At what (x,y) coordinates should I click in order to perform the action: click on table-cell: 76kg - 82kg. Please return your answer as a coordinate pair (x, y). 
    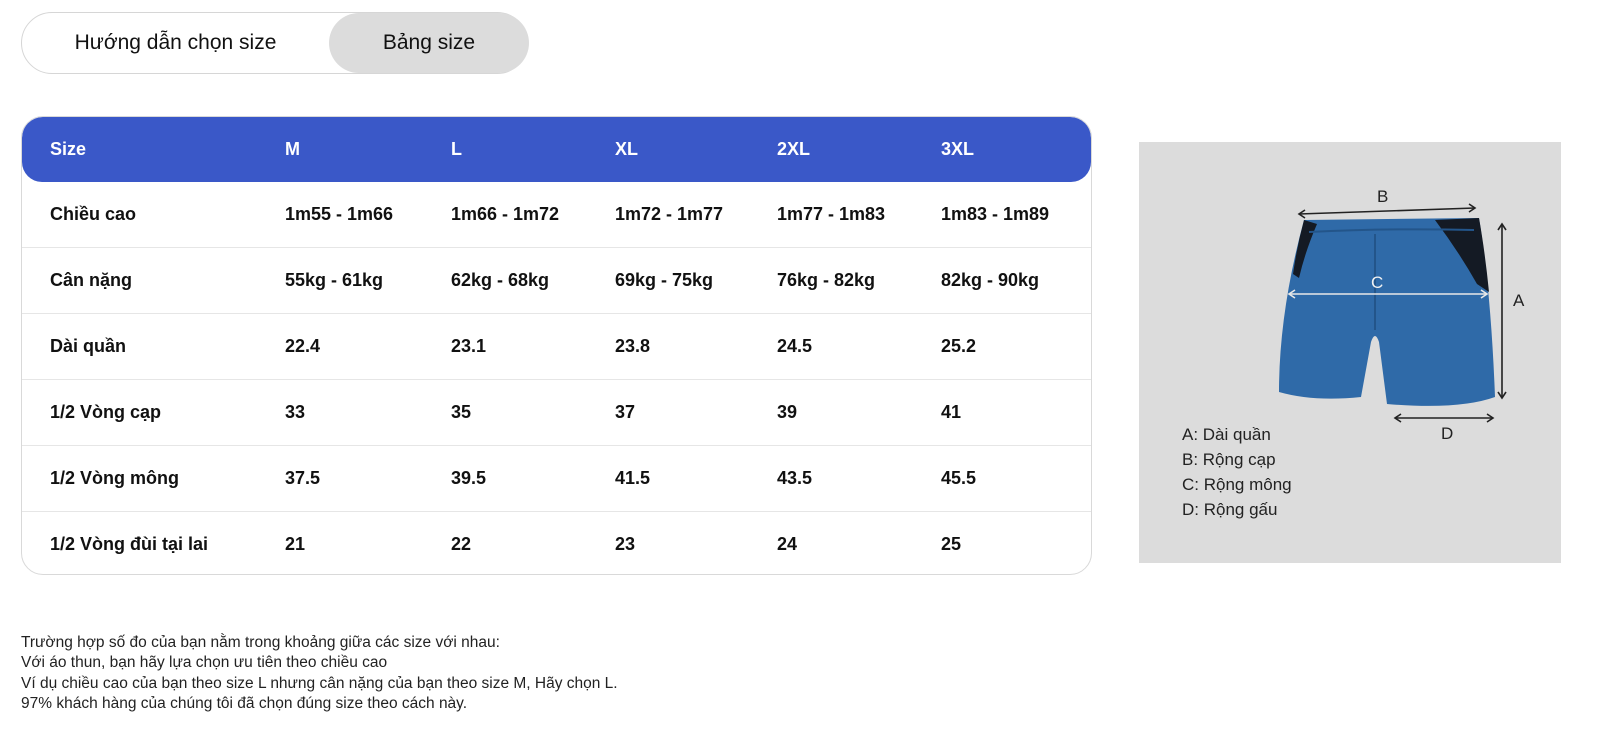
    Looking at the image, I should click on (826, 280).